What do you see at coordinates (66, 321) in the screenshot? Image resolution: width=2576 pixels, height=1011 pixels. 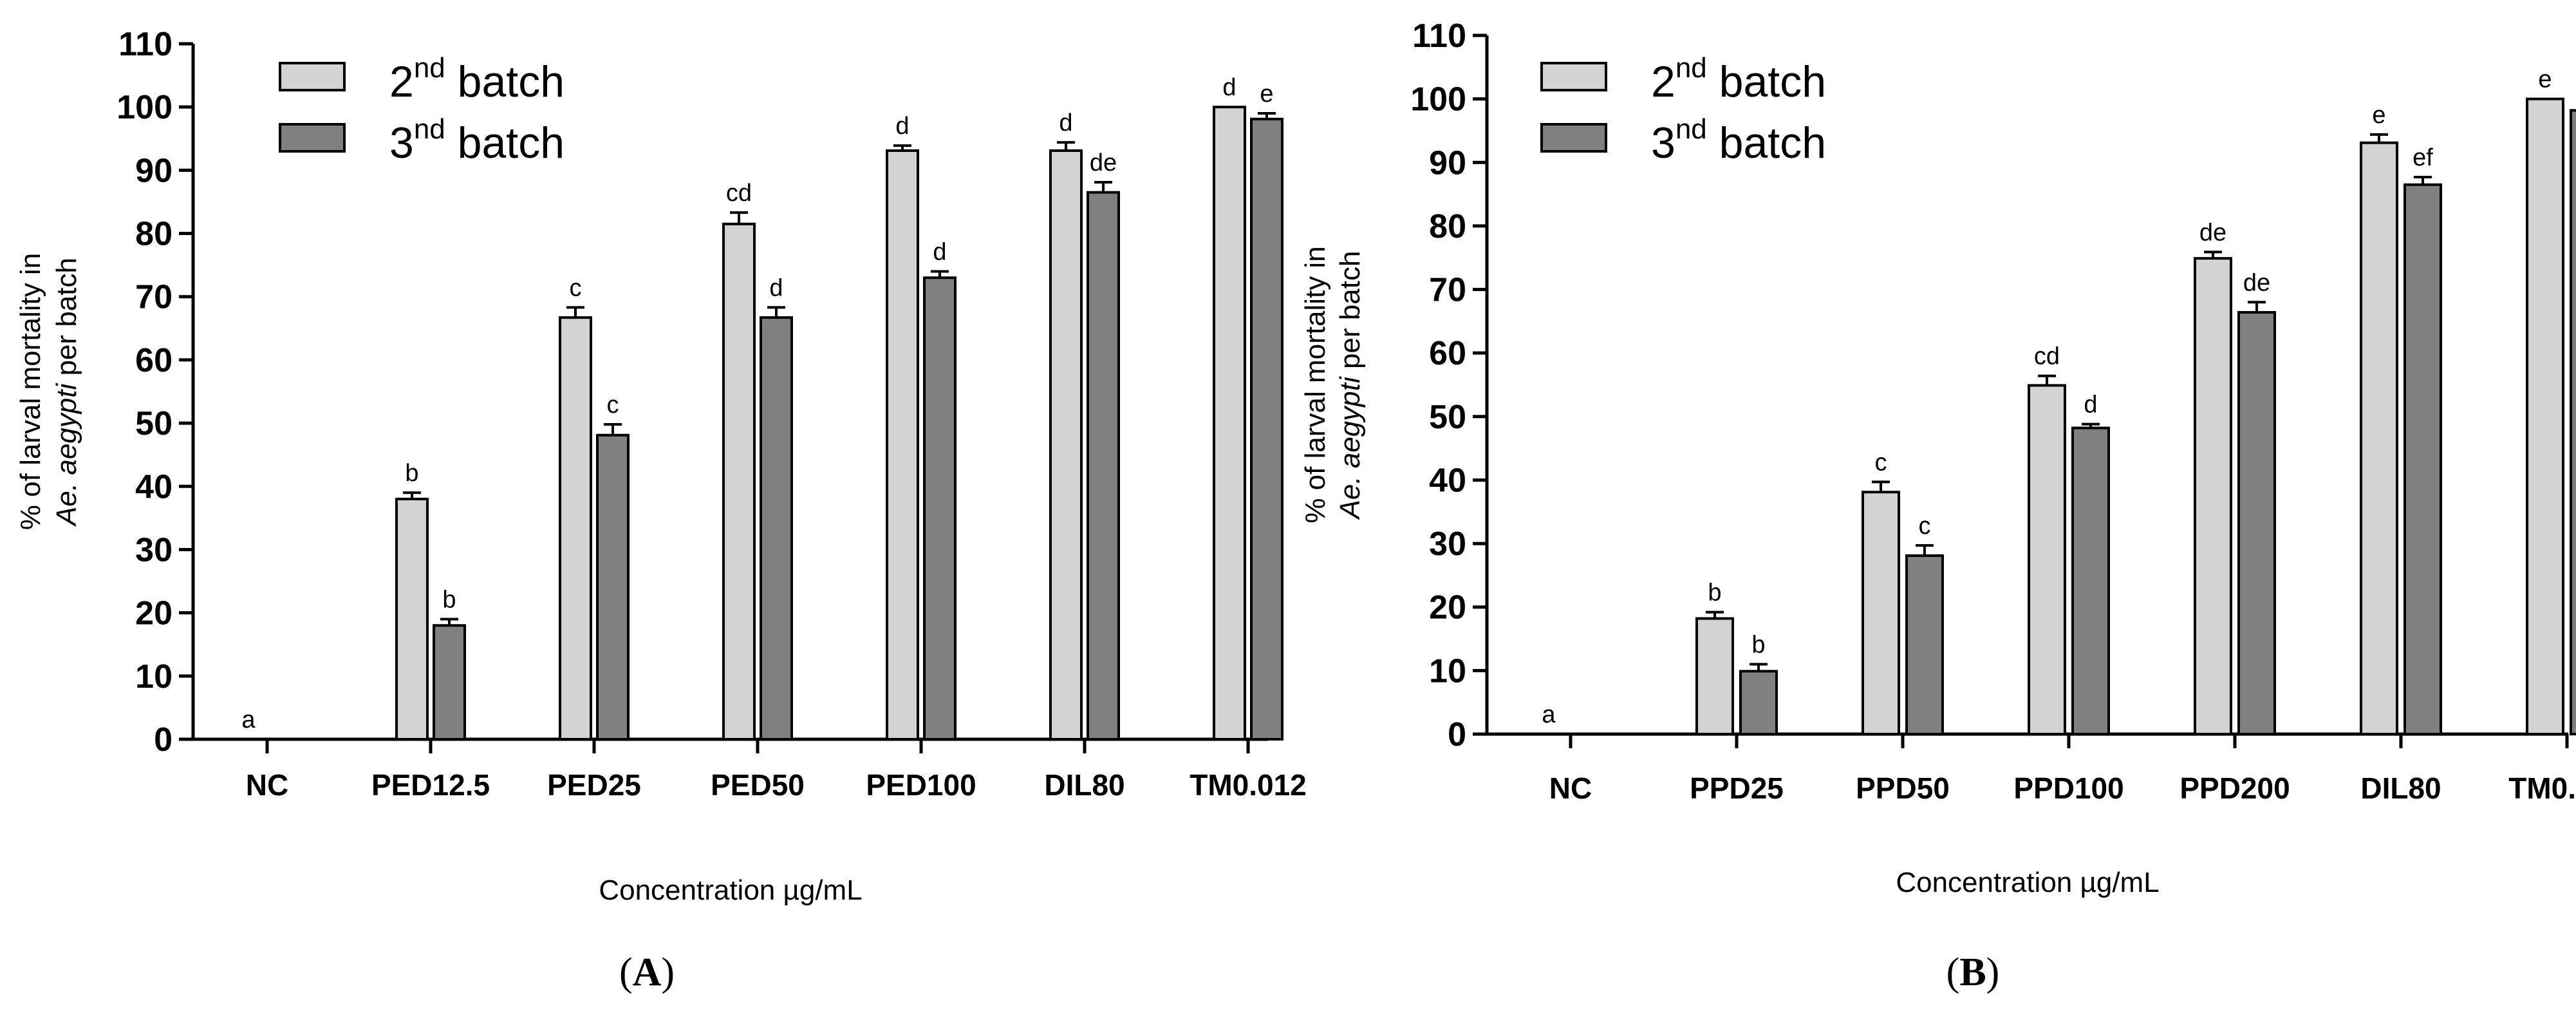 I see `y-axis-title-rest: per batch` at bounding box center [66, 321].